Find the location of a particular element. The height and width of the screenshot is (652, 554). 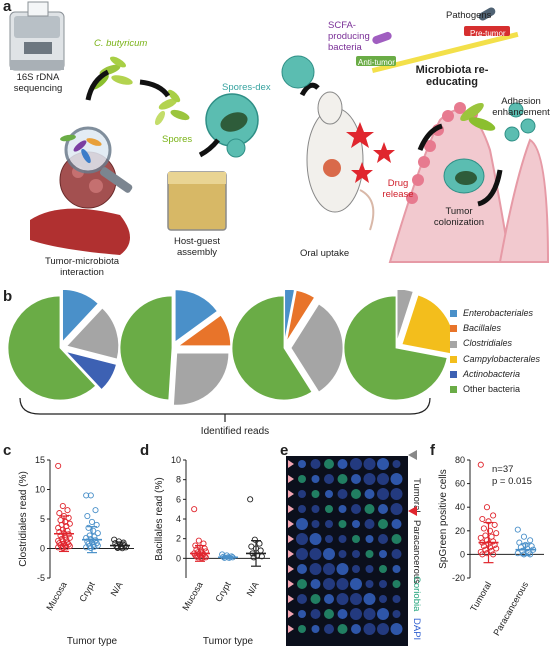

tumor-microbiota-label: Tumor-microbiota interaction is located at coordinates (82, 267).